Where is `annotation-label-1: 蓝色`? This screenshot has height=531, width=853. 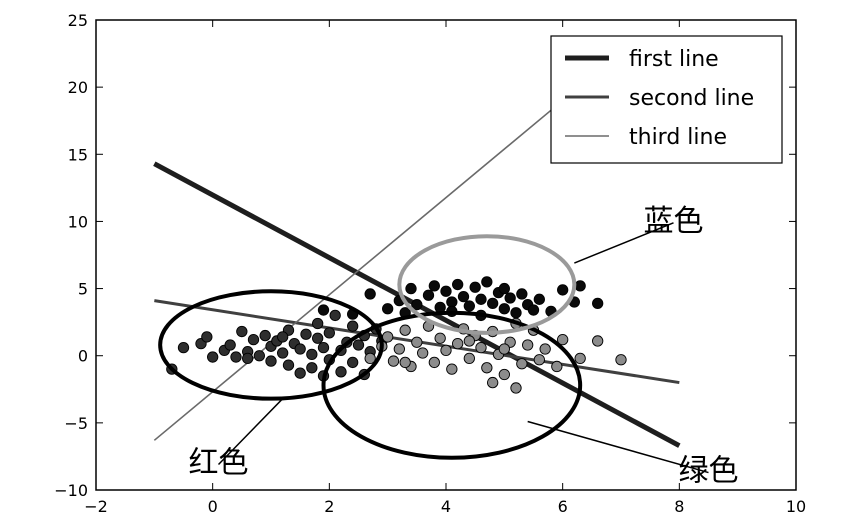 annotation-label-1: 蓝色 is located at coordinates (674, 221).